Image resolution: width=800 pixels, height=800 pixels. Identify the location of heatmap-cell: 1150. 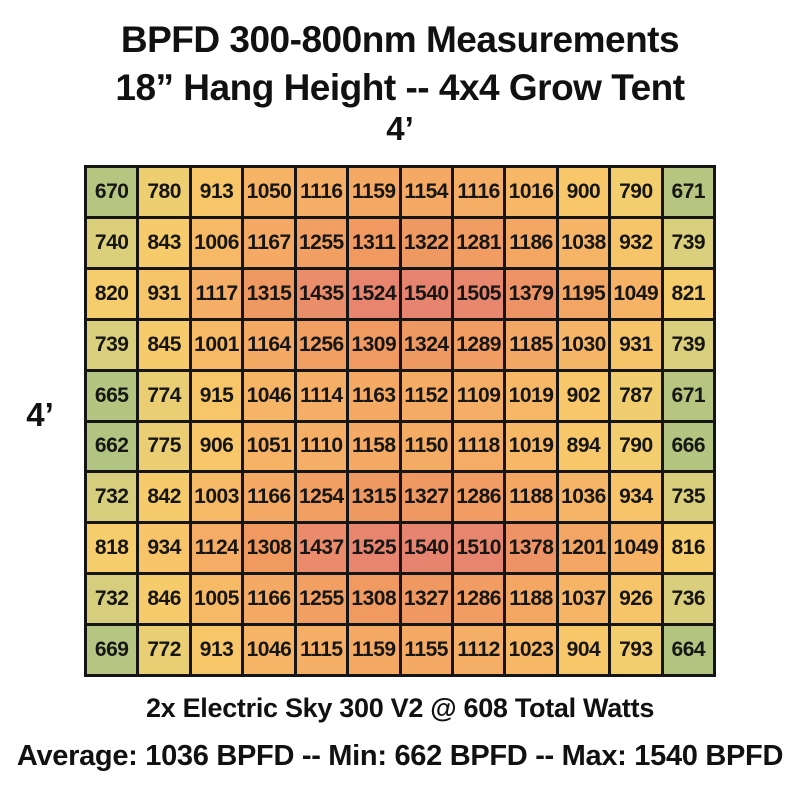
(426, 446).